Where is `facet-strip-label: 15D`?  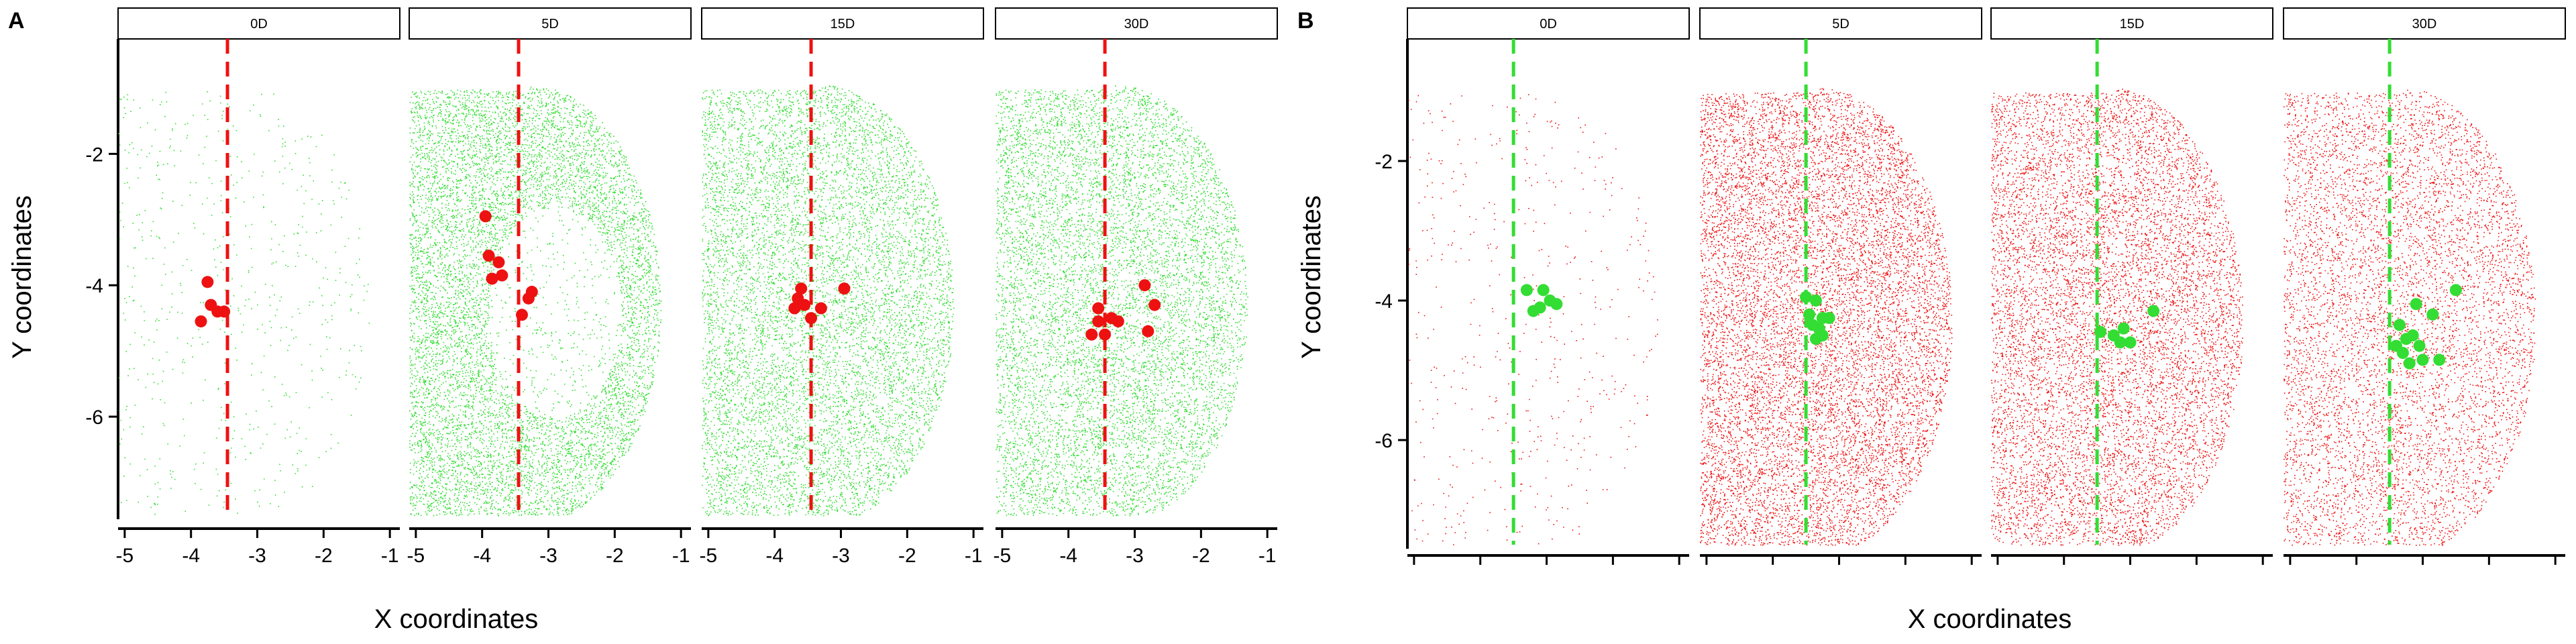 facet-strip-label: 15D is located at coordinates (842, 24).